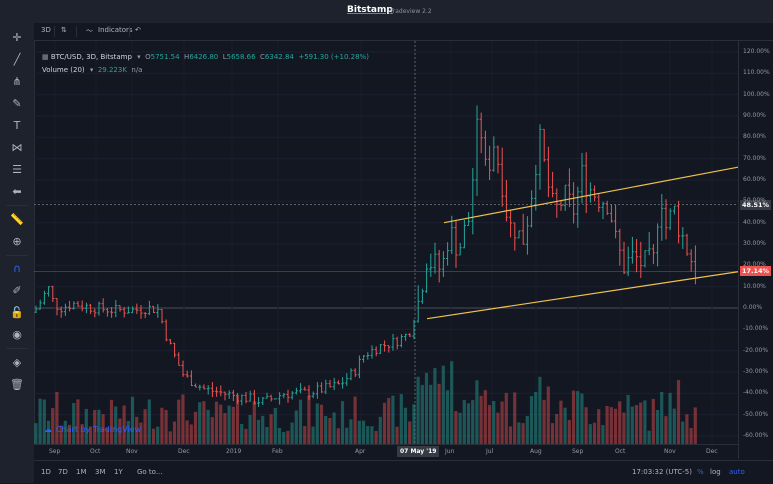 The image size is (773, 484). Describe the element at coordinates (17, 191) in the screenshot. I see `back-arrow-icon: ⬅` at that location.